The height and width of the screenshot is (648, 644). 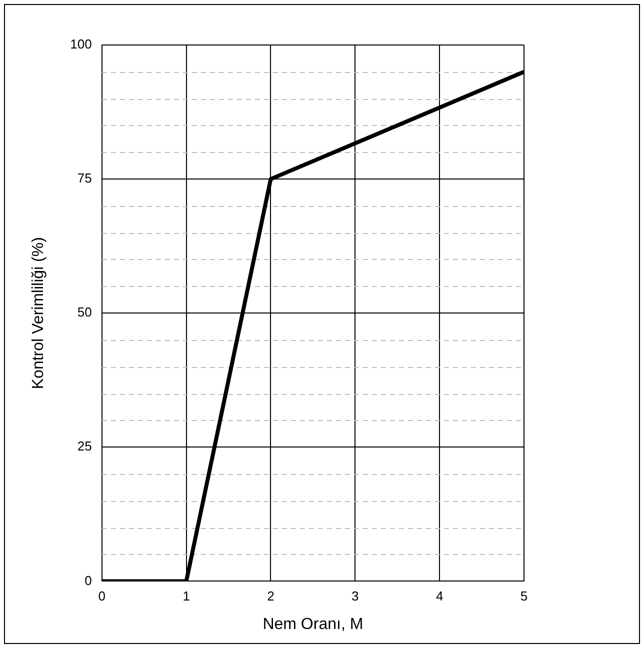 What do you see at coordinates (440, 596) in the screenshot?
I see `x-tick-label: 4` at bounding box center [440, 596].